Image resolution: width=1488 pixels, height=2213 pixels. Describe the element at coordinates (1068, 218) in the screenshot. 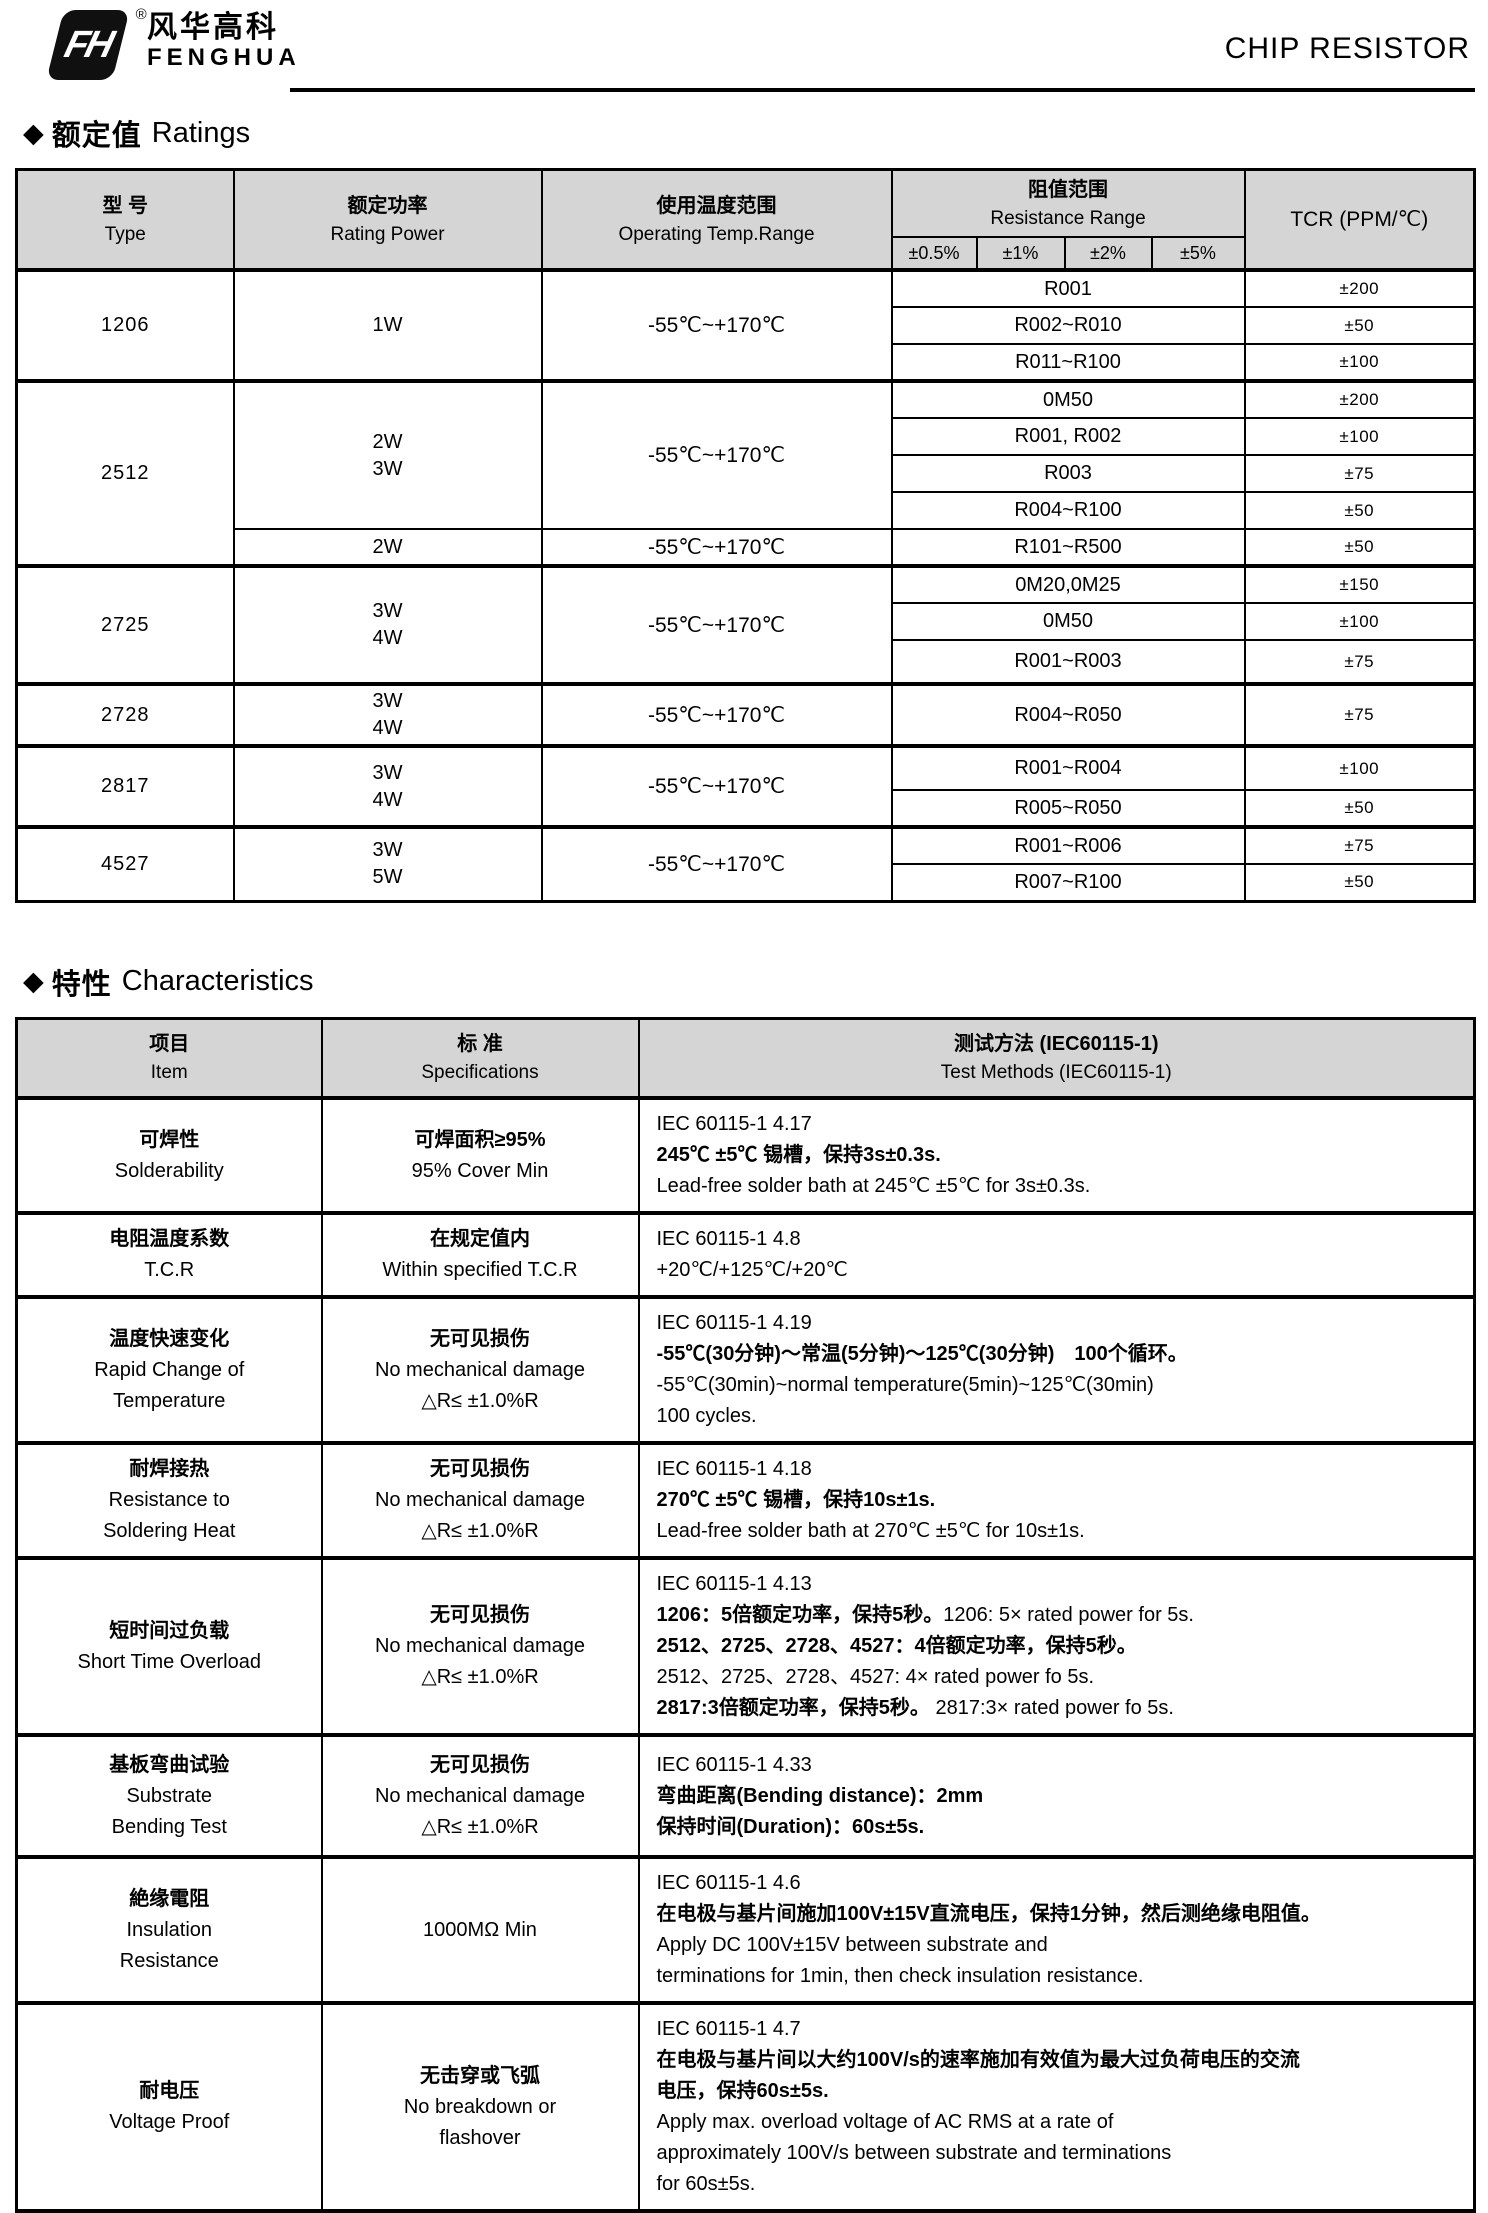

I see `col-header-range-en: Resistance Range` at that location.